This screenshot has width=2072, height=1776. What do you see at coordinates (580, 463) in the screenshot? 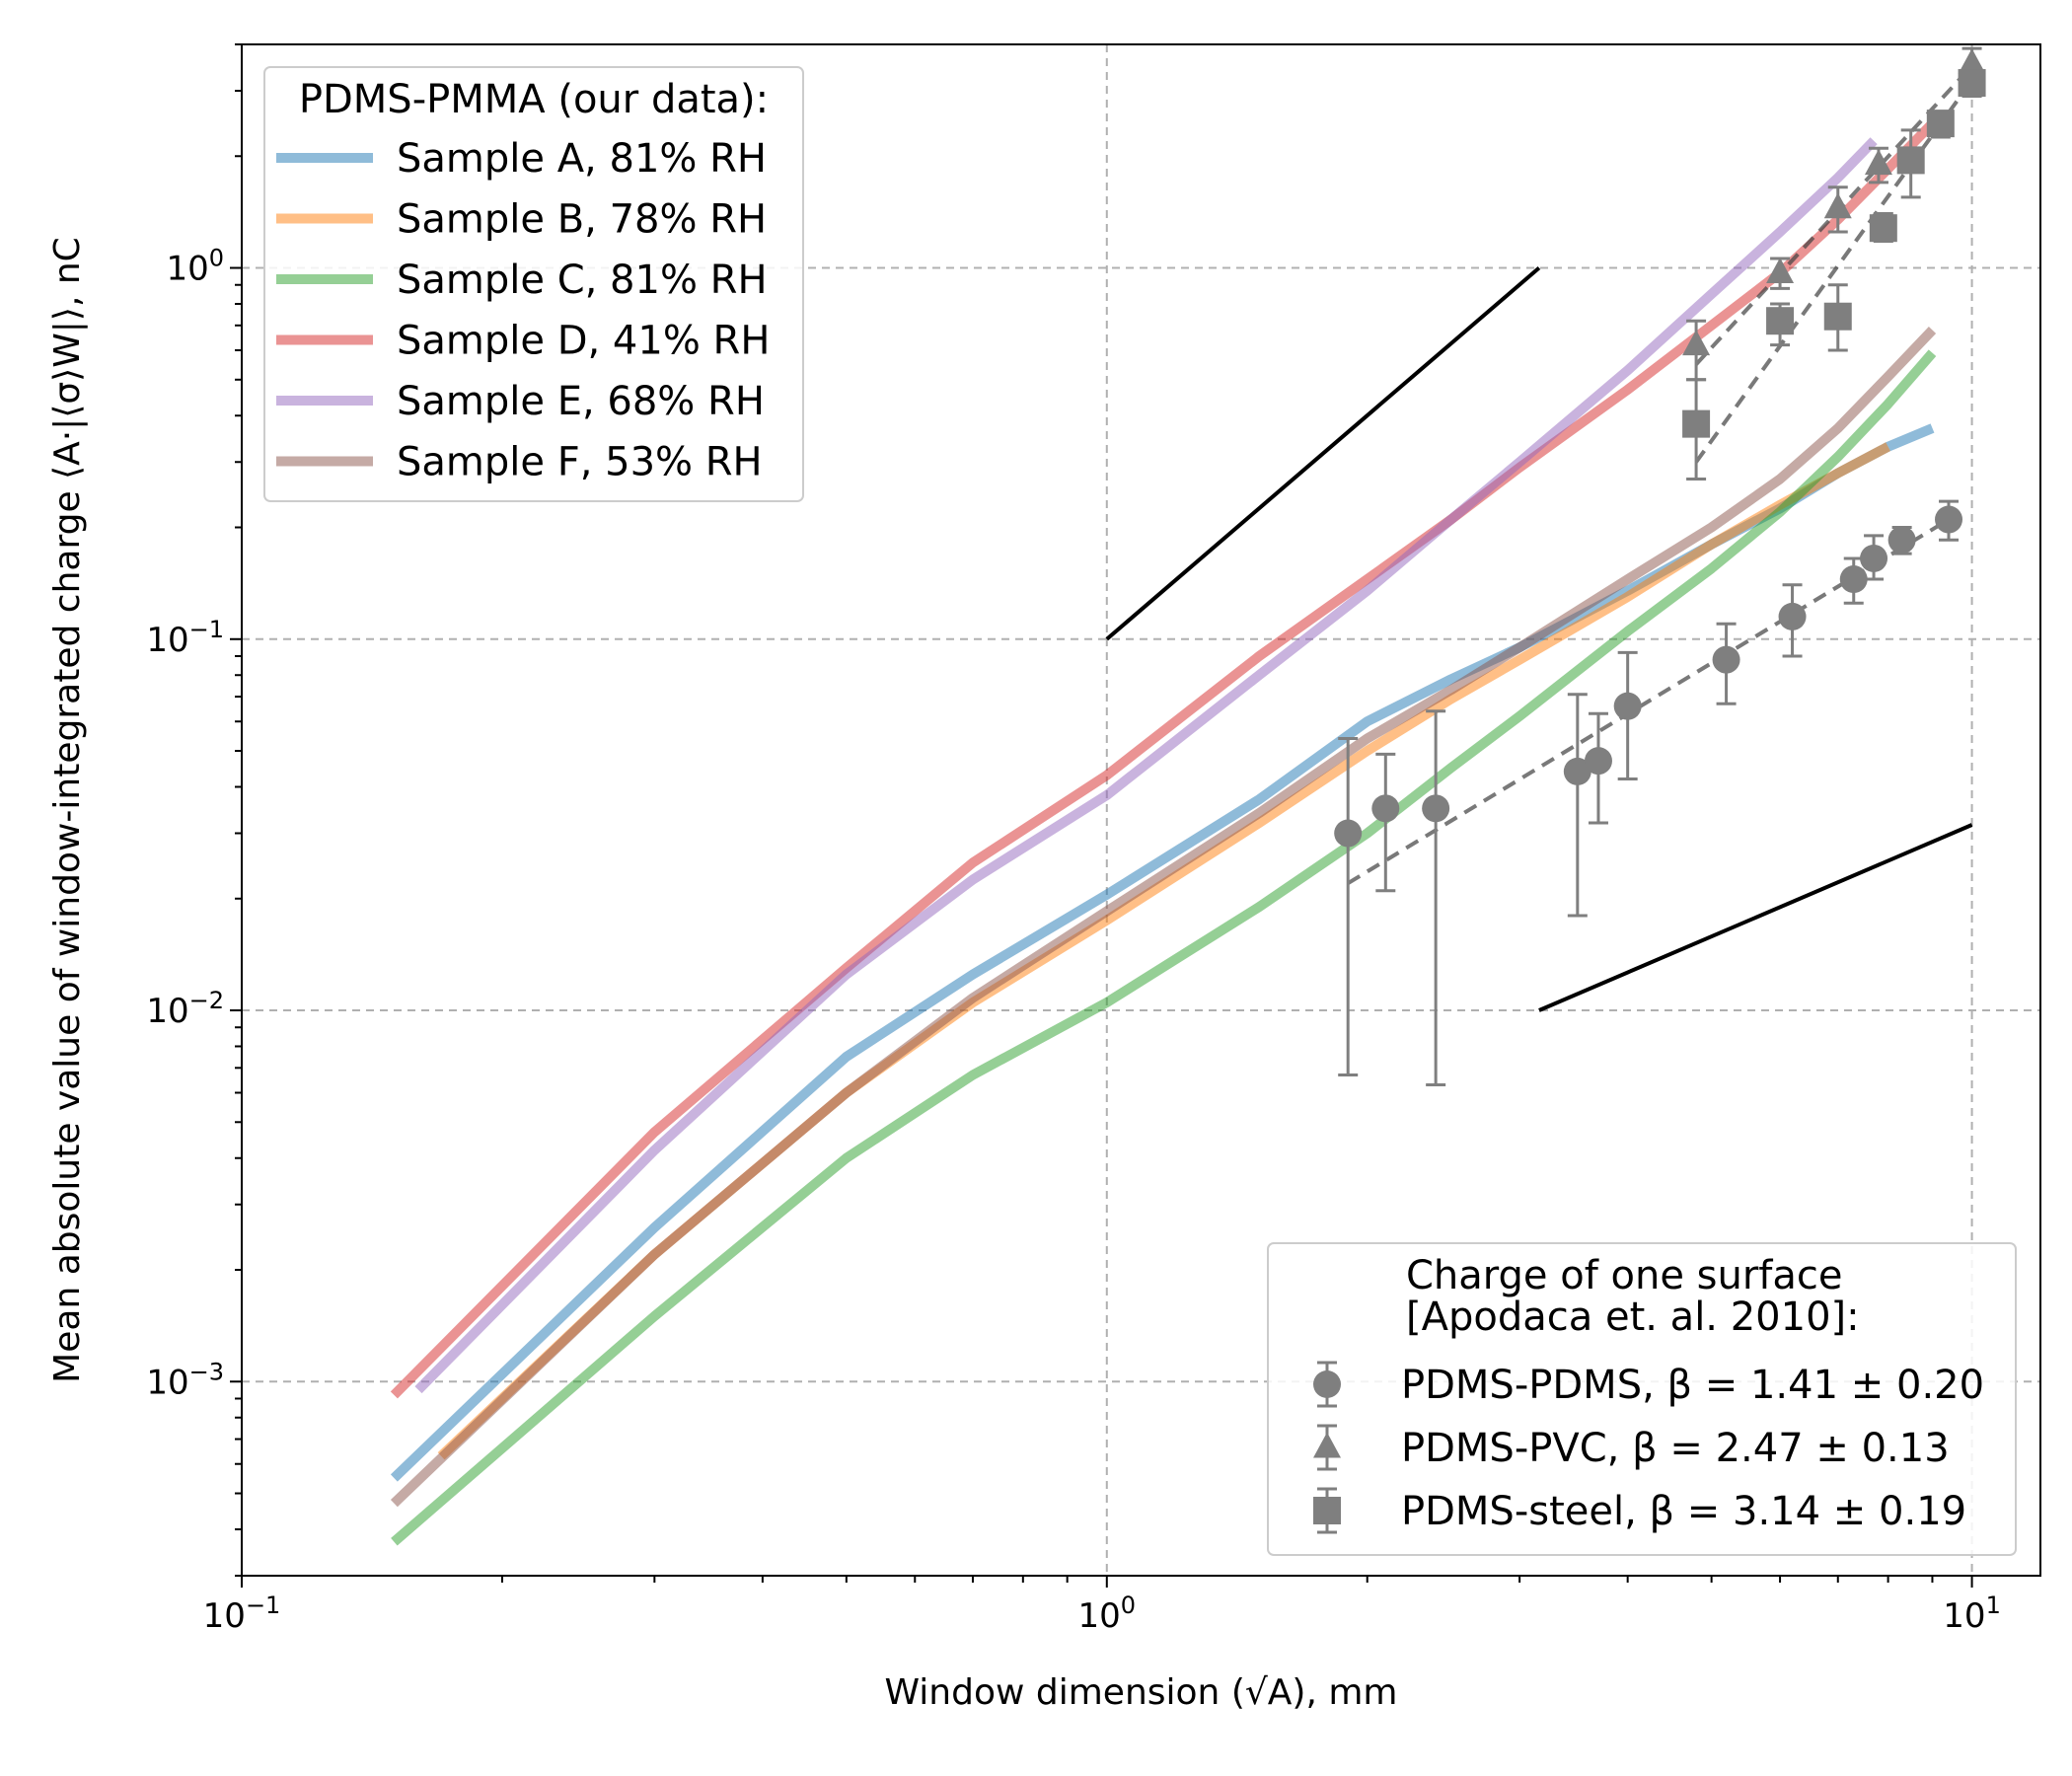
I see `legend-label: Sample F, 53% RH` at bounding box center [580, 463].